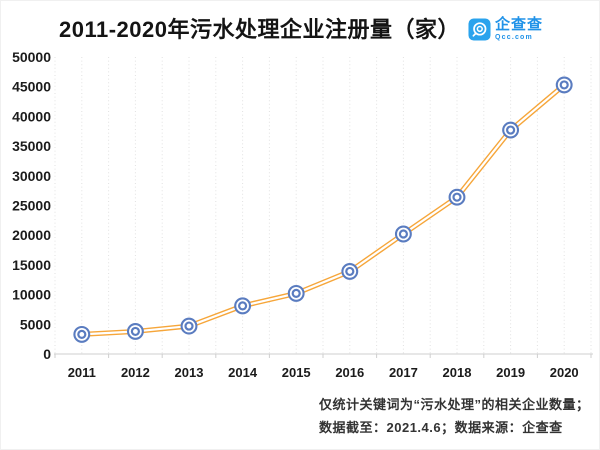  Describe the element at coordinates (564, 372) in the screenshot. I see `x-axis-label: 2020` at that location.